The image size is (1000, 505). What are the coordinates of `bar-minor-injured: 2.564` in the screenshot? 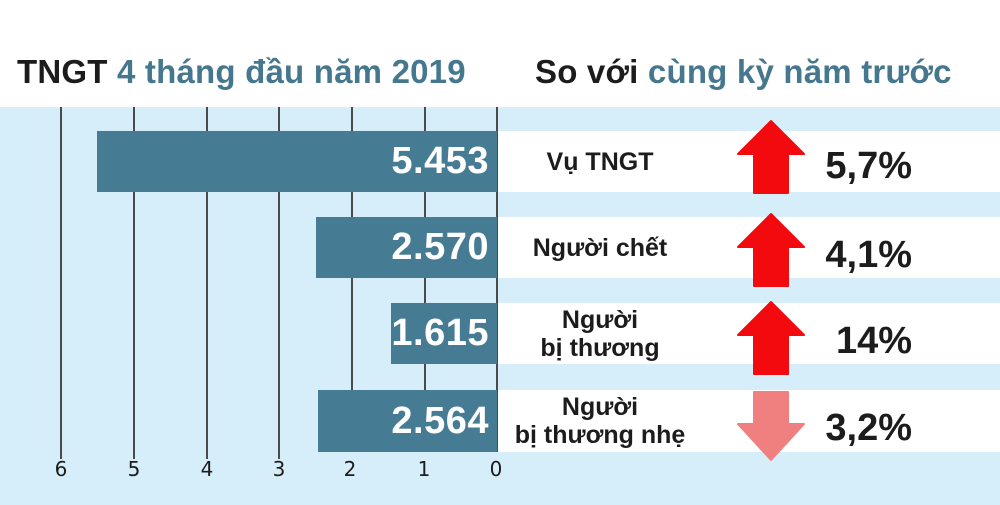 It's located at (407, 421).